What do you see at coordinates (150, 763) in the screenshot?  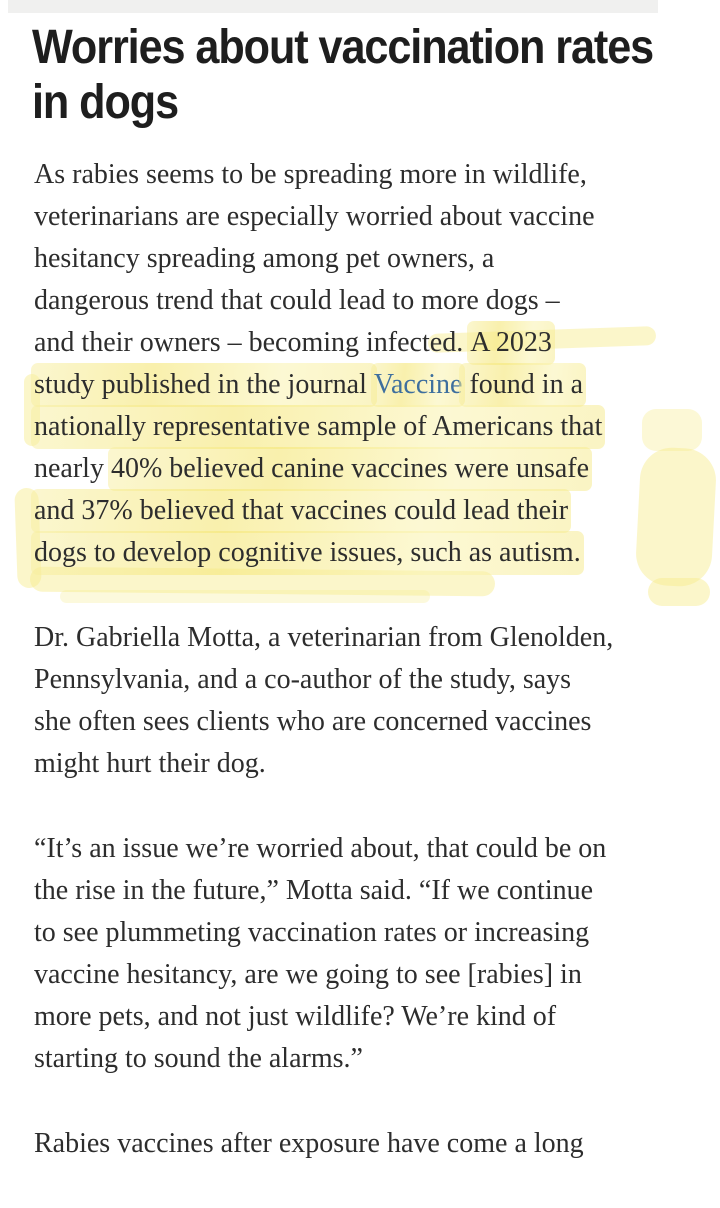 I see `text-segment: might hurt their dog.` at bounding box center [150, 763].